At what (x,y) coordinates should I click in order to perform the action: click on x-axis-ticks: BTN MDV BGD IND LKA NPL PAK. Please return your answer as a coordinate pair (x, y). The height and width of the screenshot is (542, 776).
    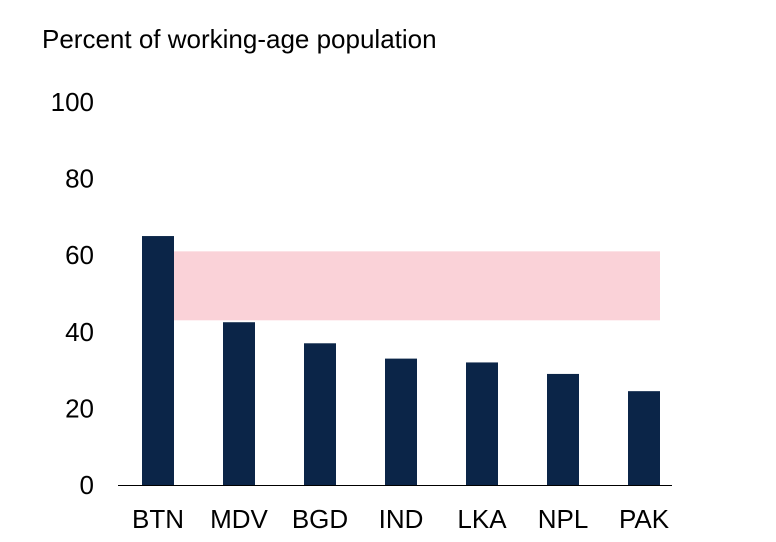
    Looking at the image, I should click on (401, 519).